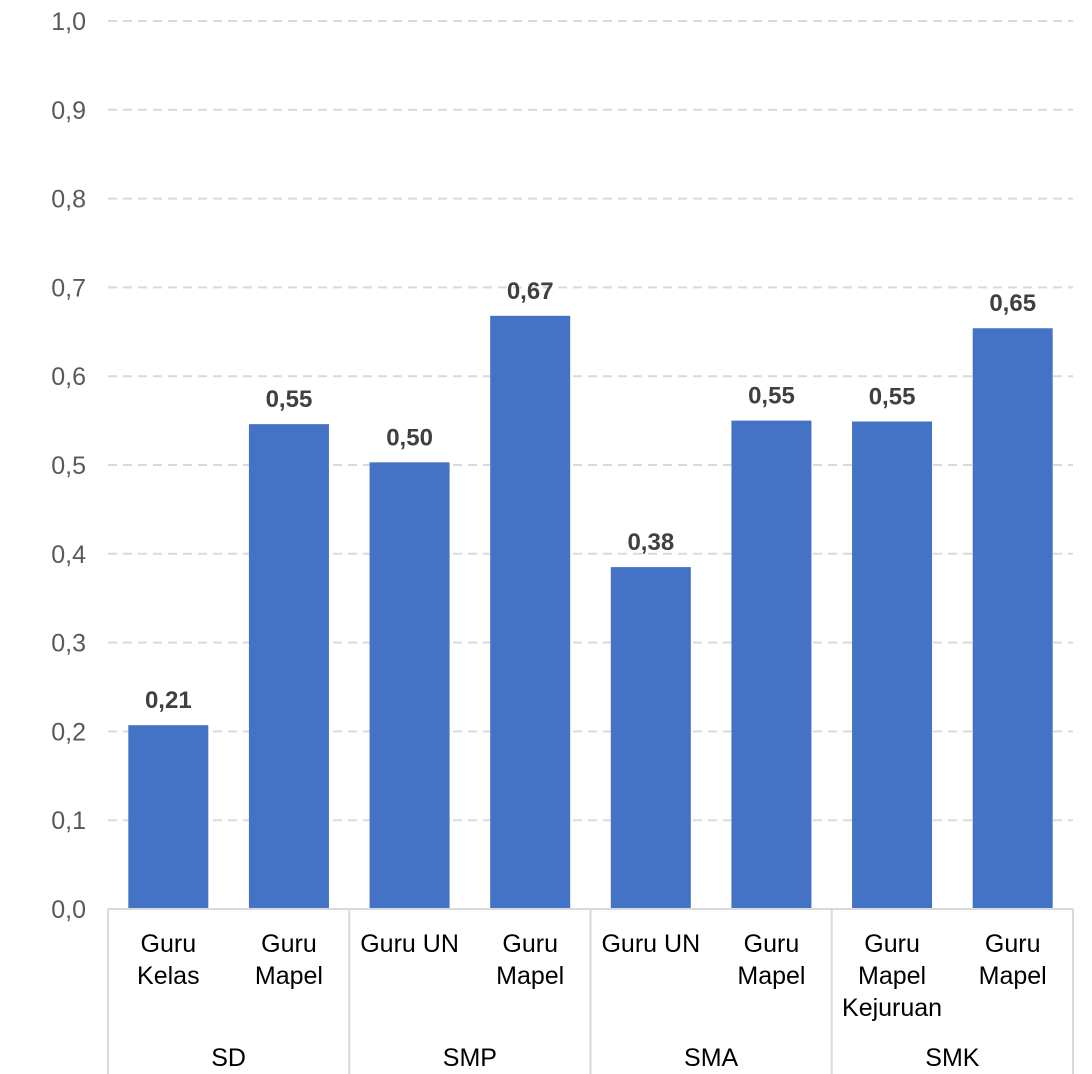  I want to click on group-label: SMK, so click(952, 1058).